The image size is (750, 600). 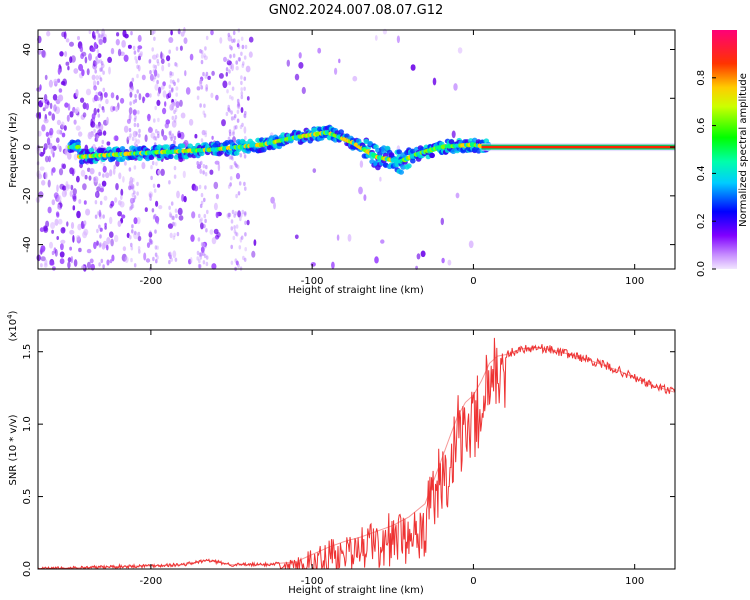 What do you see at coordinates (151, 581) in the screenshot?
I see `x-tick-label: -200` at bounding box center [151, 581].